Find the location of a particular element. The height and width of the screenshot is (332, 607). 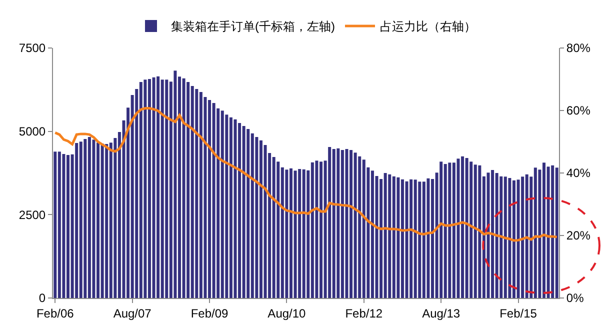

x-tick-label: Feb/12 is located at coordinates (364, 313).